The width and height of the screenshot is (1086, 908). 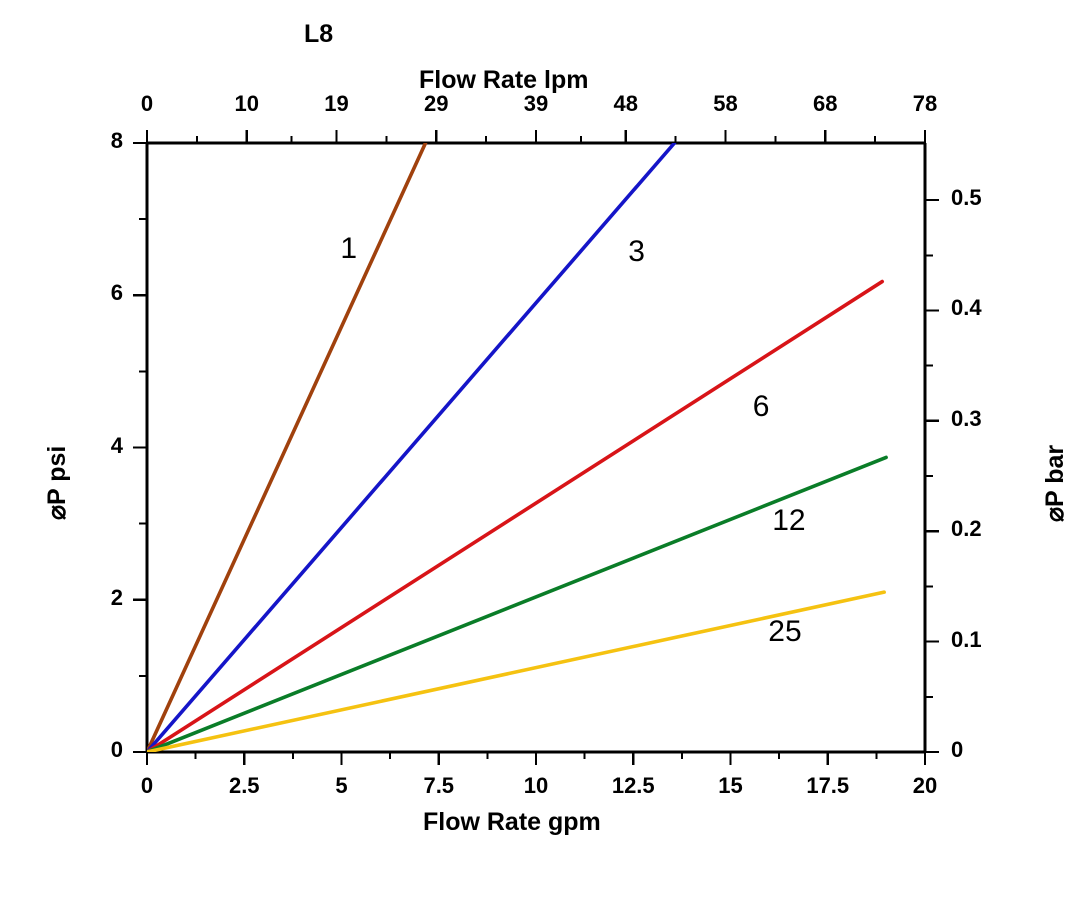 What do you see at coordinates (147, 103) in the screenshot?
I see `top-tick-label-0: 0` at bounding box center [147, 103].